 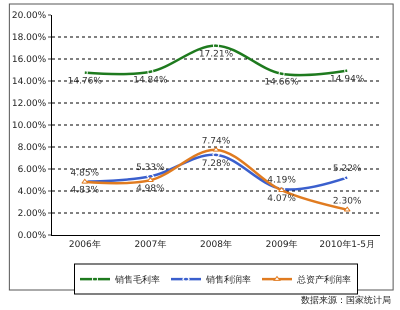 I want to click on y-tick-label: 0.00%, so click(x=32, y=236).